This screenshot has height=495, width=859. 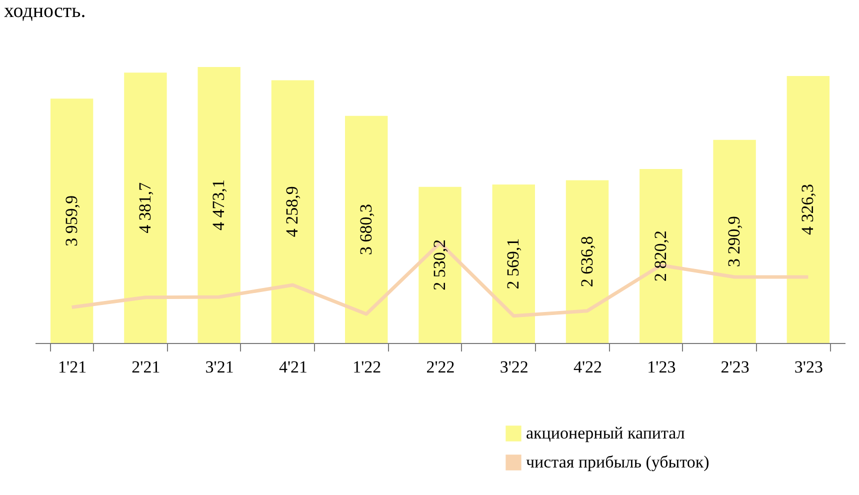 What do you see at coordinates (514, 367) in the screenshot?
I see `x-tick-label: 3'22` at bounding box center [514, 367].